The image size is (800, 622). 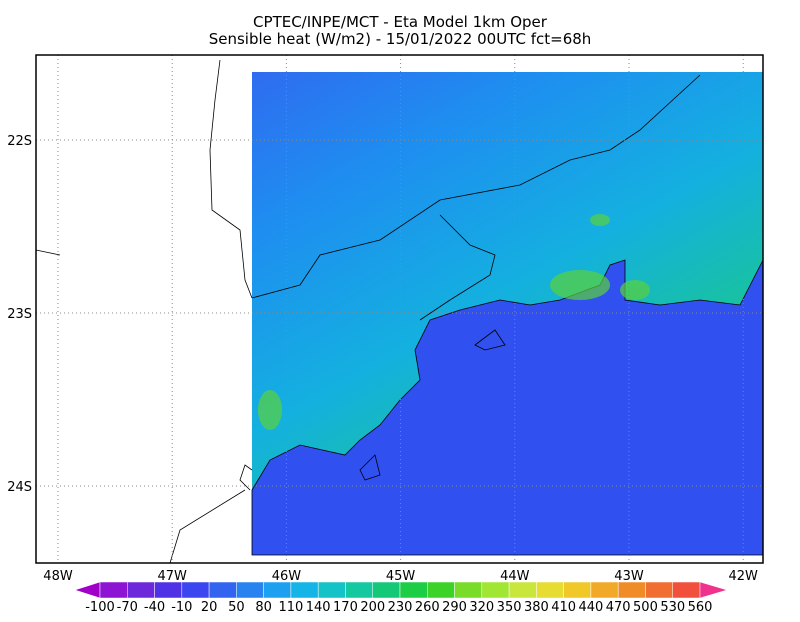 I want to click on colorbar-label: 200, so click(x=372, y=607).